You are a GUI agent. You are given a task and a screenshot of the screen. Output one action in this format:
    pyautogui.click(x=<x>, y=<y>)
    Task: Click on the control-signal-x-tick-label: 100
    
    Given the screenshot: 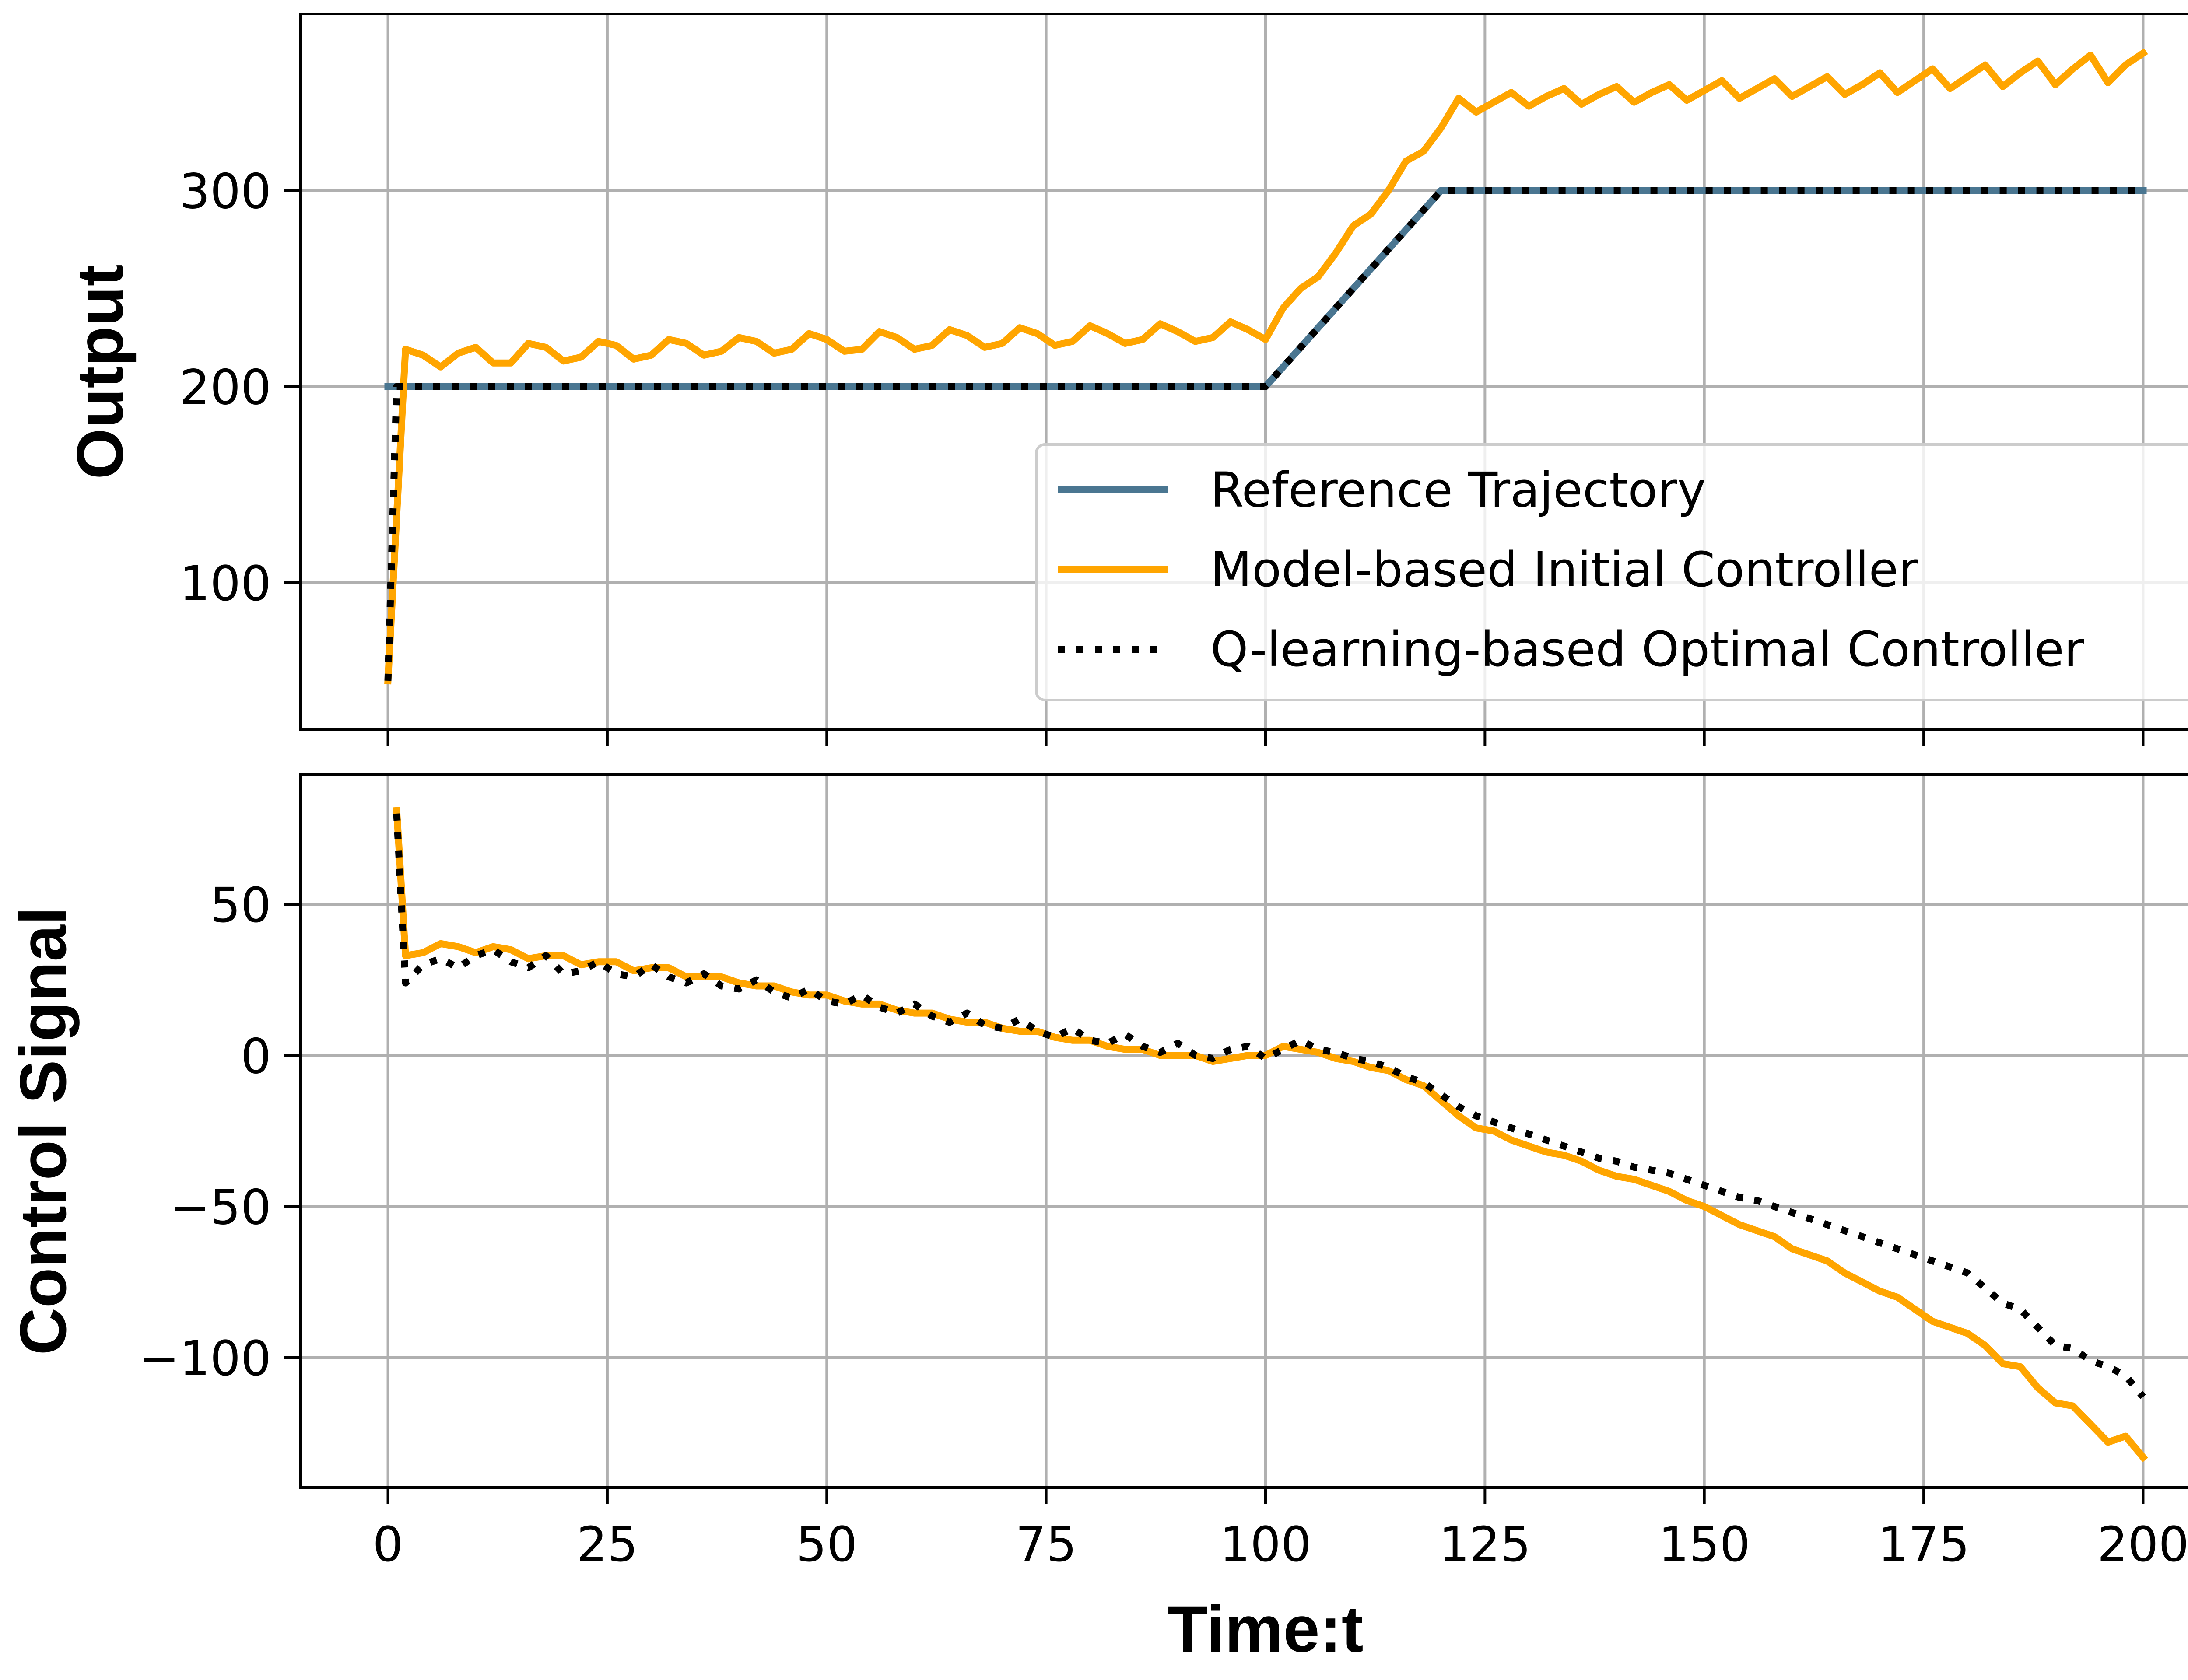 What is the action you would take?
    pyautogui.click(x=1266, y=1544)
    